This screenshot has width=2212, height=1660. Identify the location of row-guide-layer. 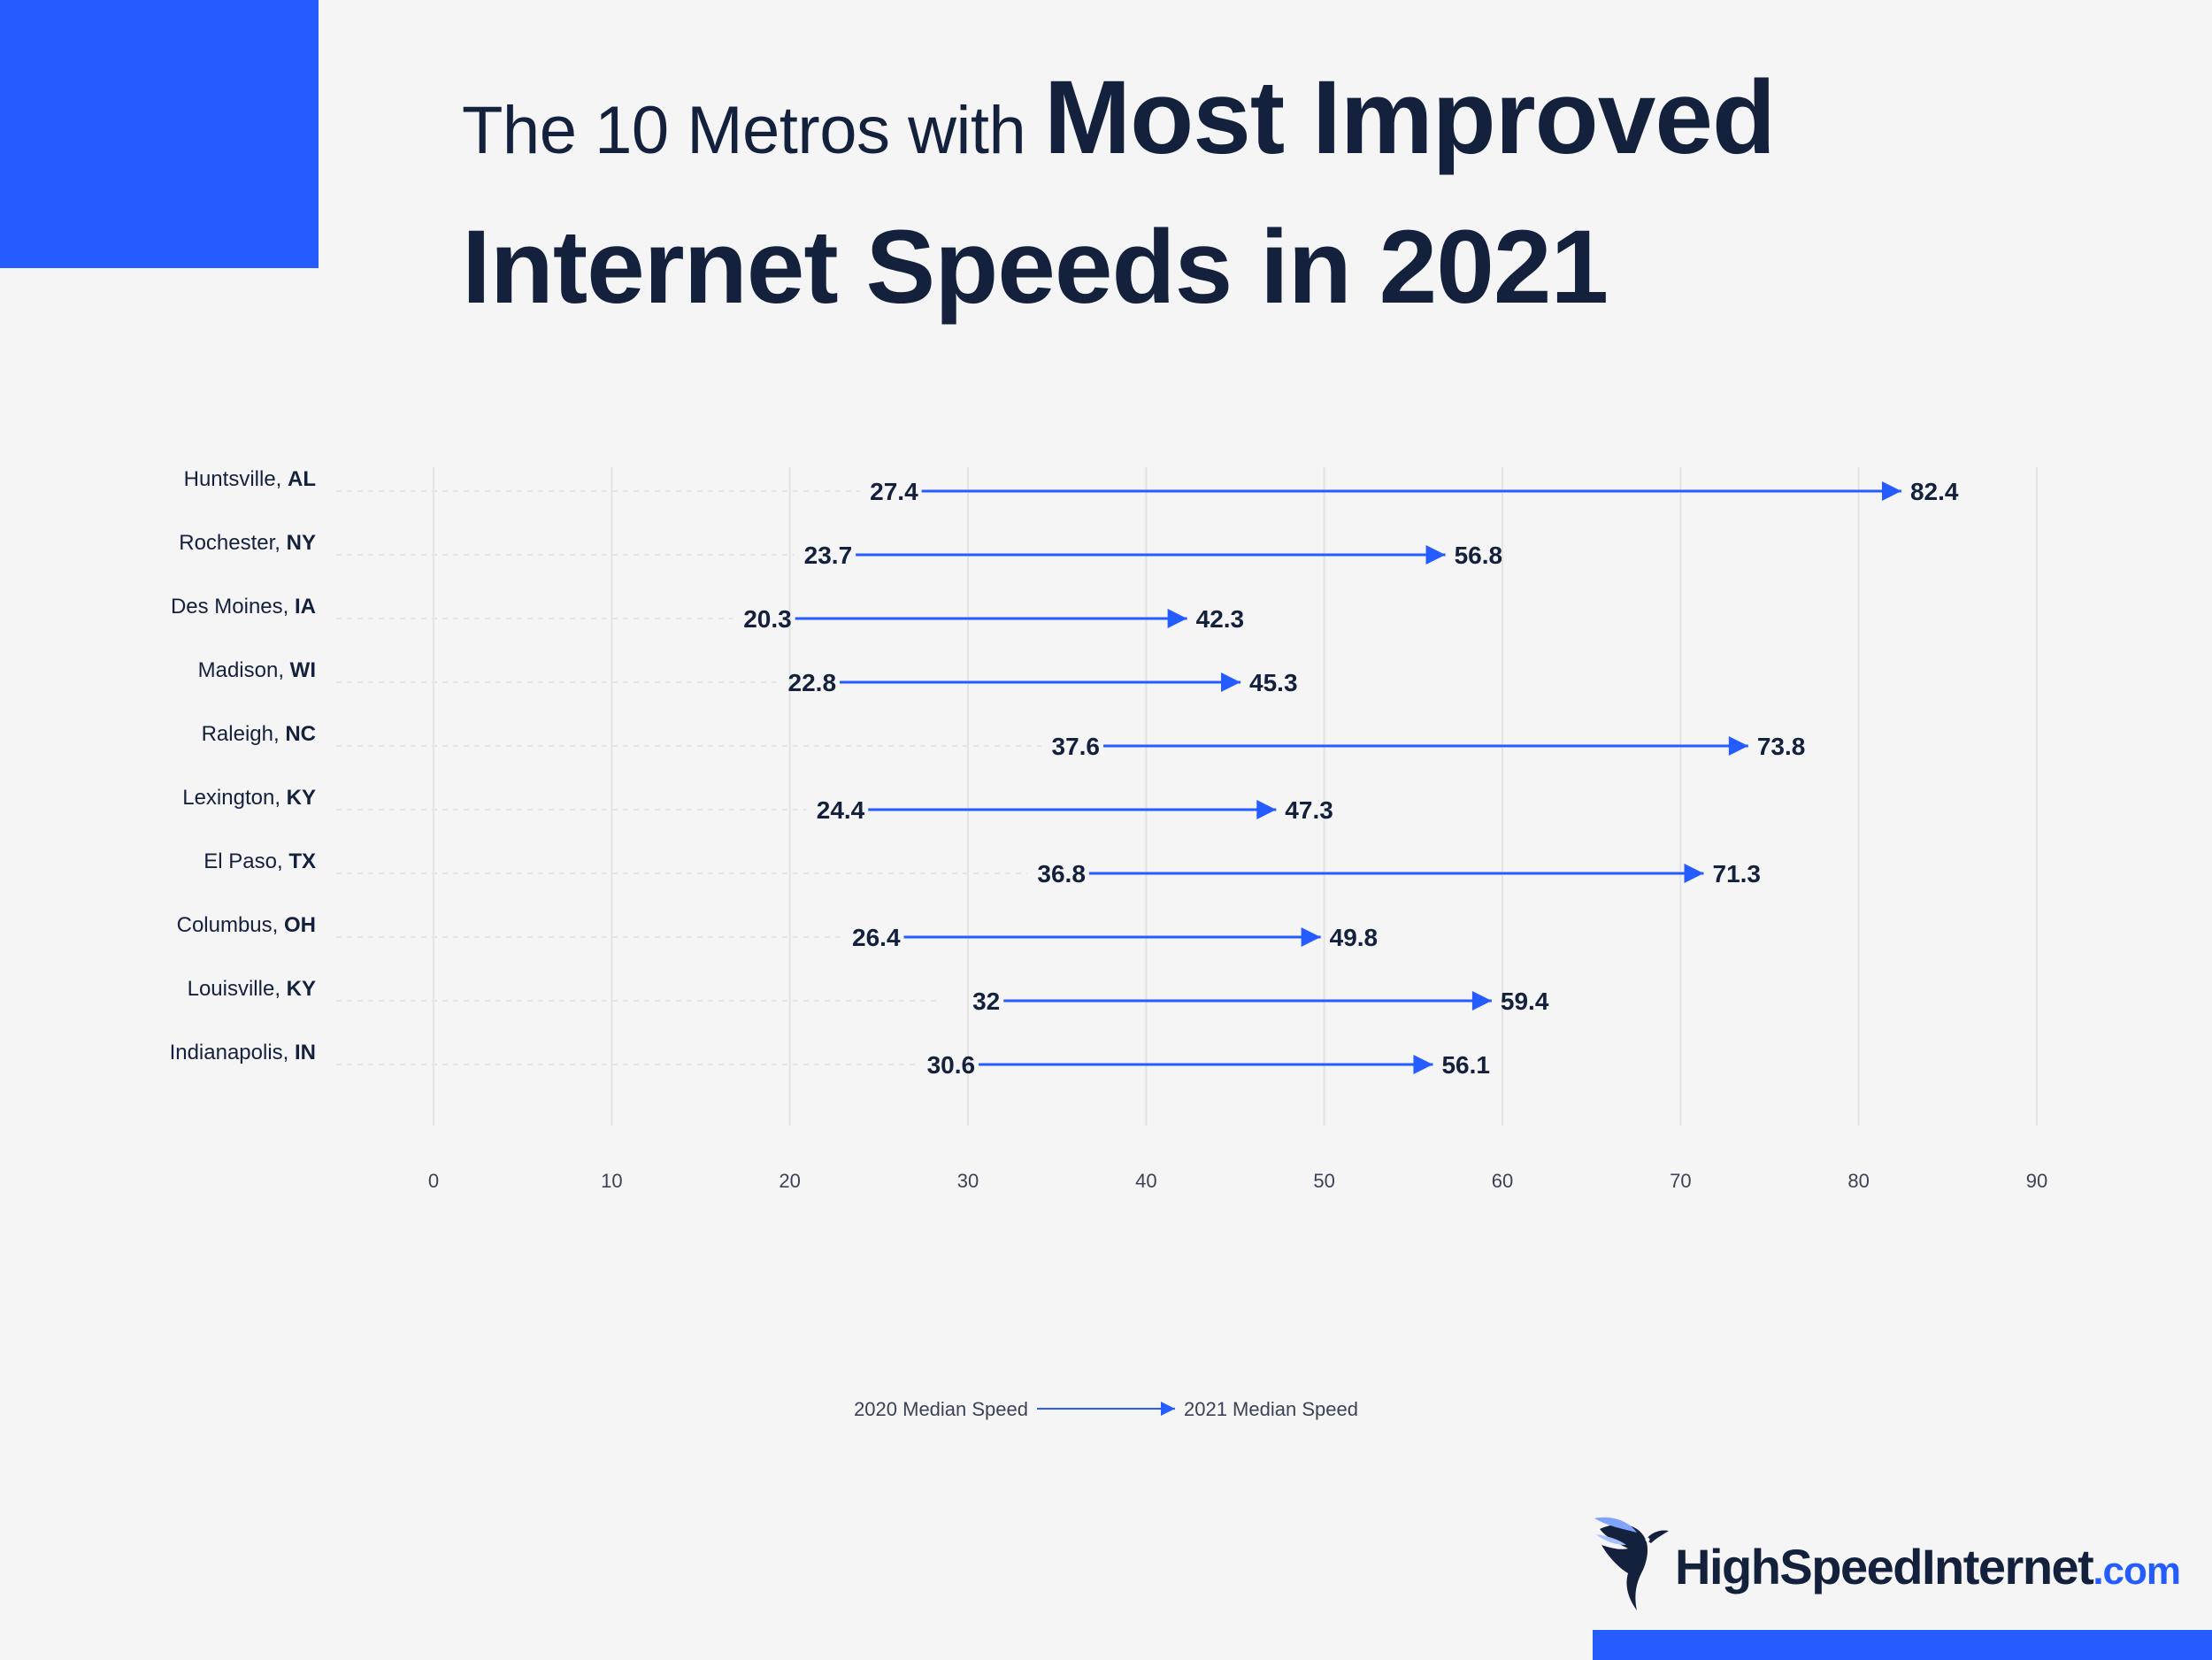
(689, 777).